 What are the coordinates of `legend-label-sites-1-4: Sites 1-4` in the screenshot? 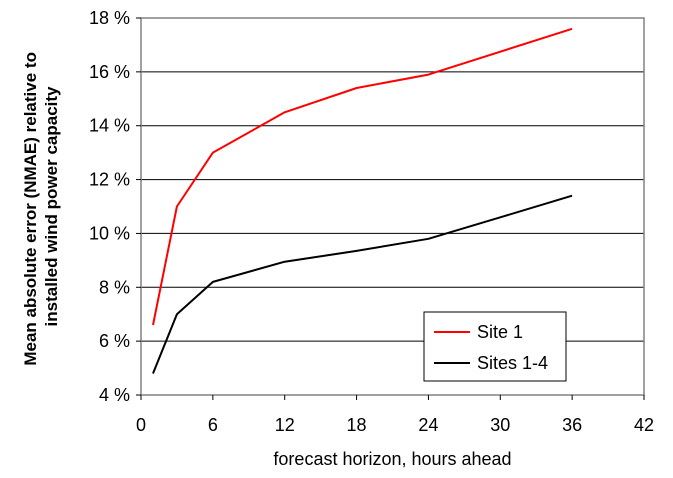 It's located at (512, 363).